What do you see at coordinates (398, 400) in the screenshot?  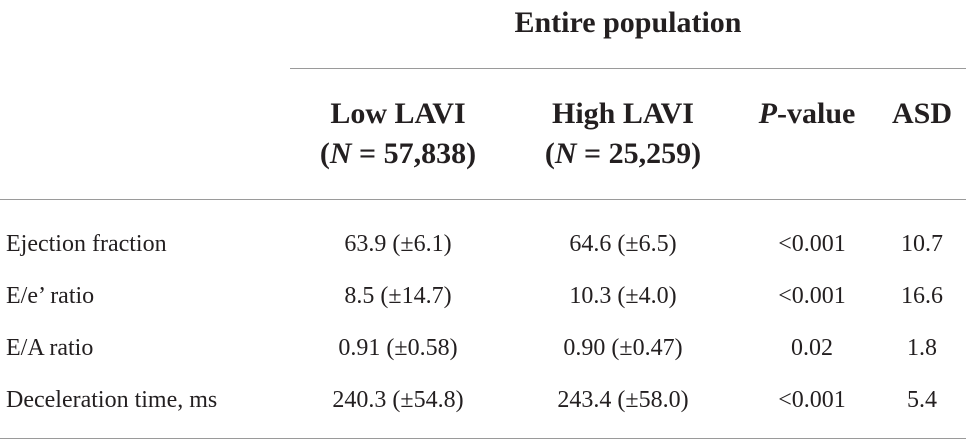 I see `low-lavi-value: 240.3 (±54.8)` at bounding box center [398, 400].